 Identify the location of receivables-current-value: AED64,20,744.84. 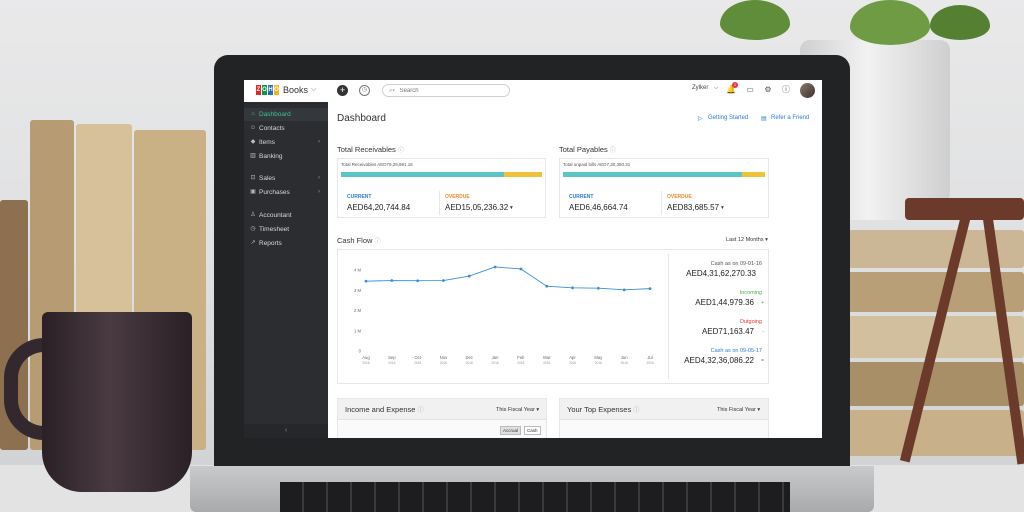
(379, 207).